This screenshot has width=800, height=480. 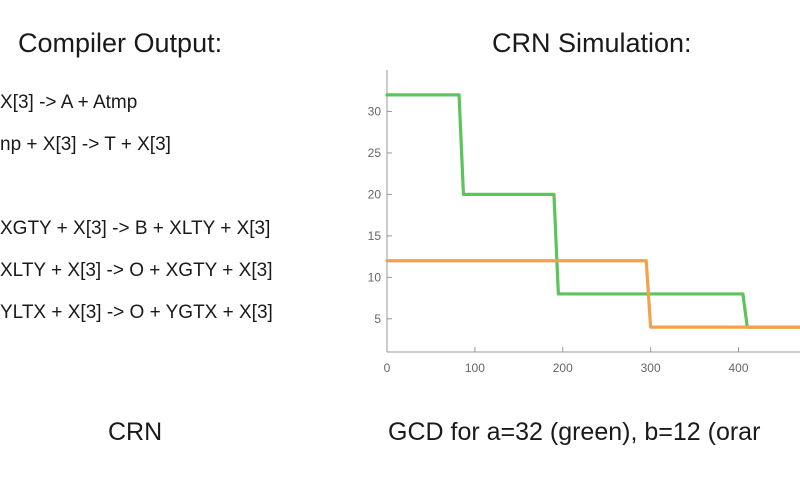 I want to click on y-tick-label: 15, so click(x=375, y=236).